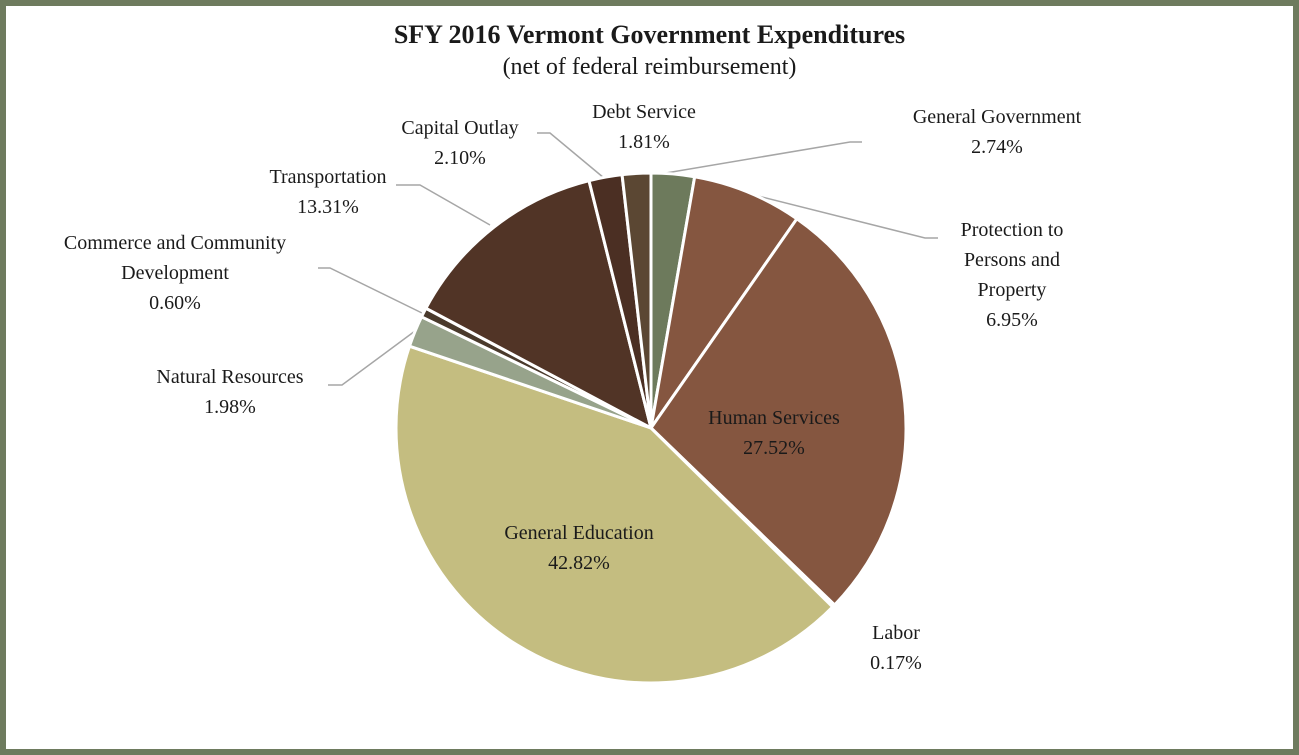 Image resolution: width=1299 pixels, height=755 pixels. Describe the element at coordinates (579, 548) in the screenshot. I see `slice-label: General Education 42.82%` at that location.